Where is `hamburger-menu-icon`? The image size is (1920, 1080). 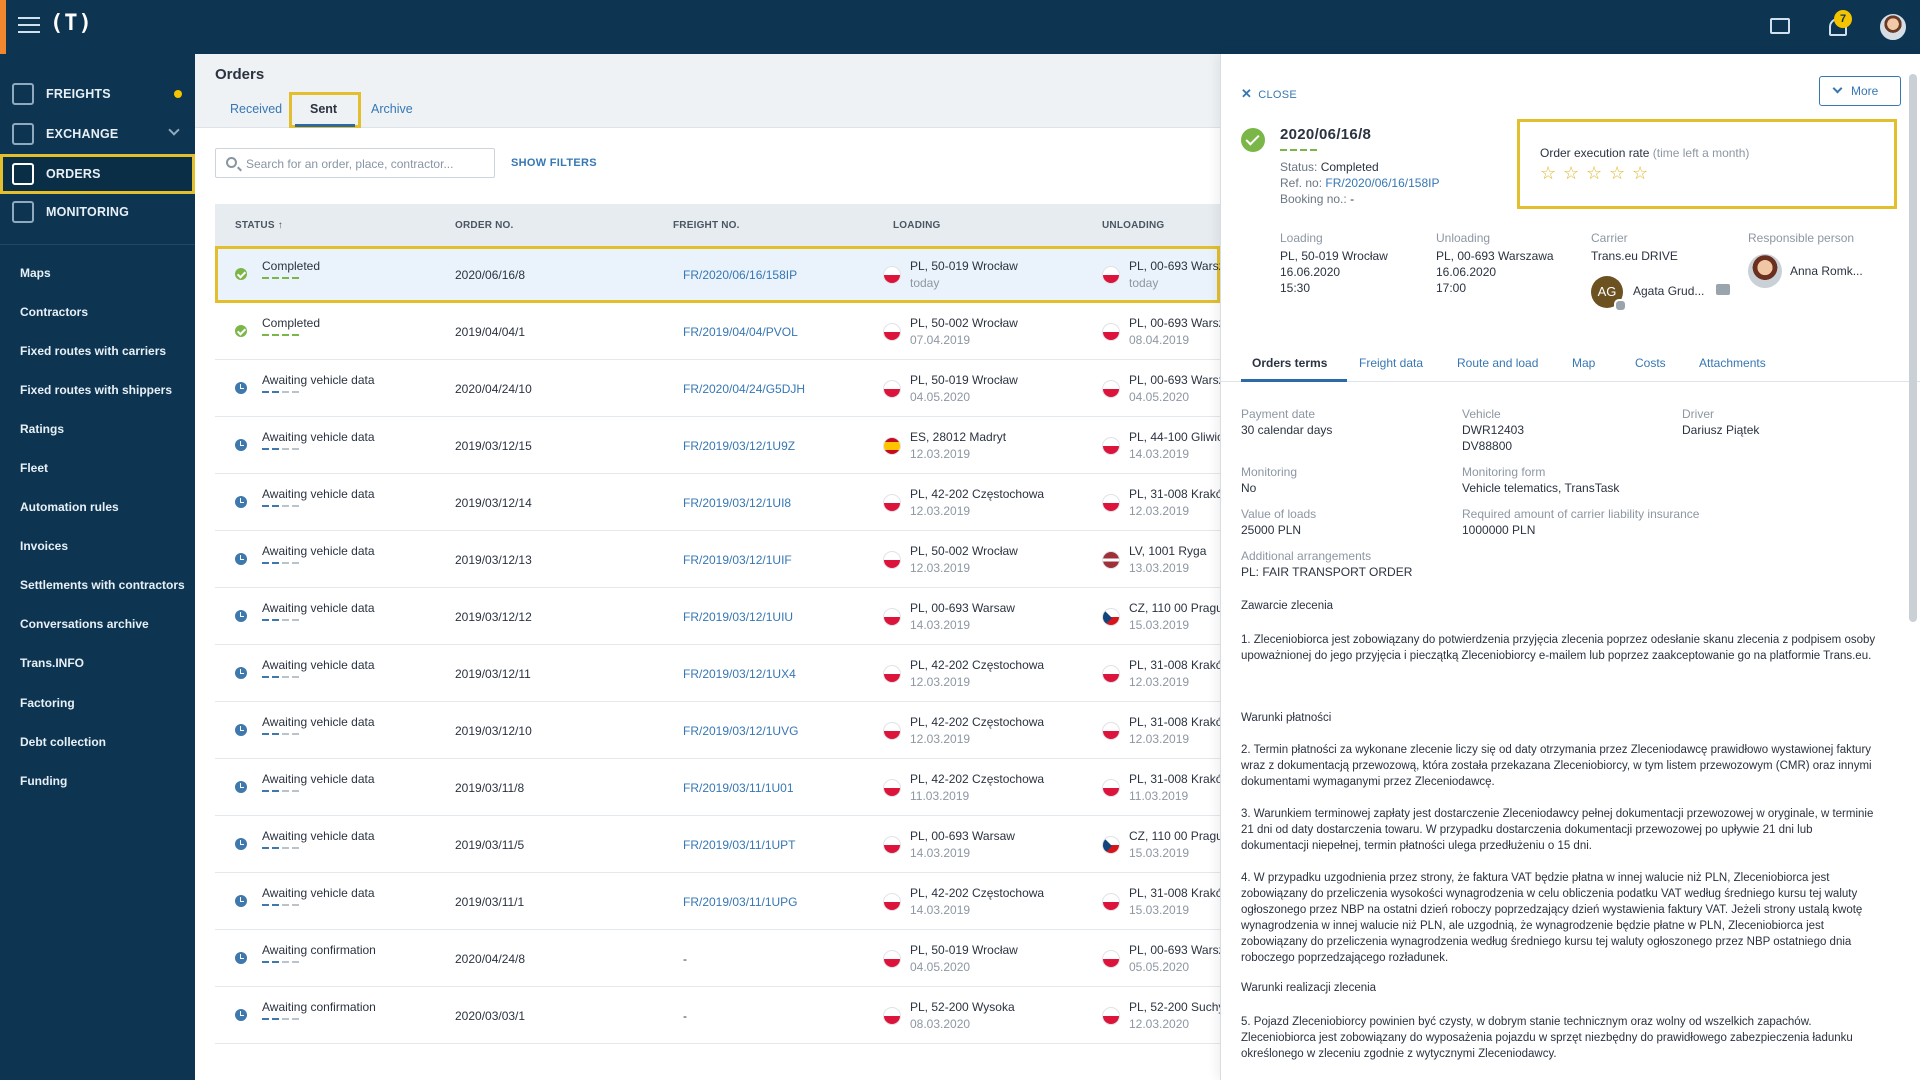
hamburger-menu-icon is located at coordinates (29, 27).